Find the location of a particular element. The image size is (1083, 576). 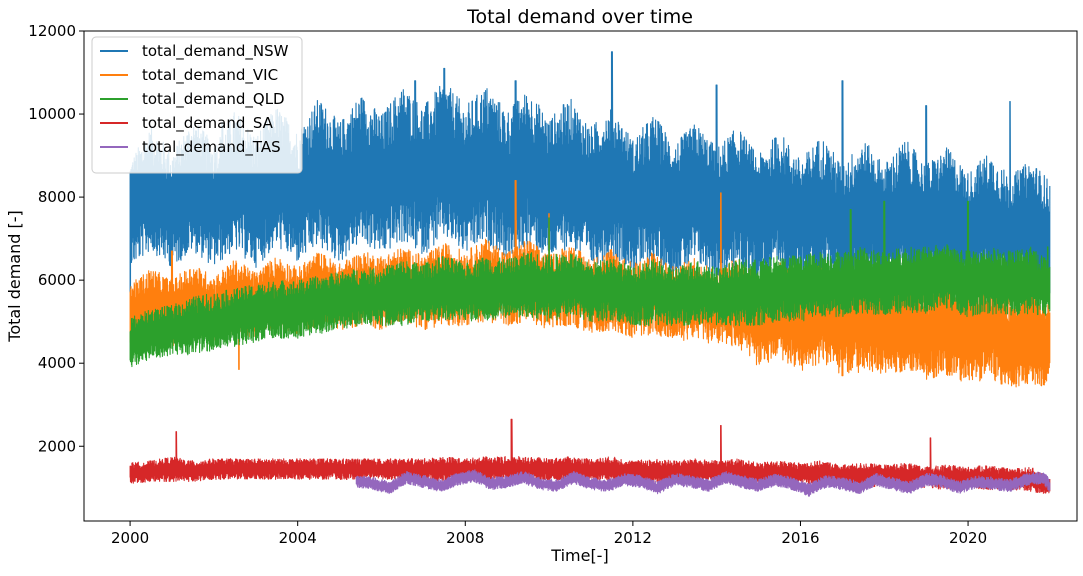

x-tick-label: 2016 is located at coordinates (800, 538).